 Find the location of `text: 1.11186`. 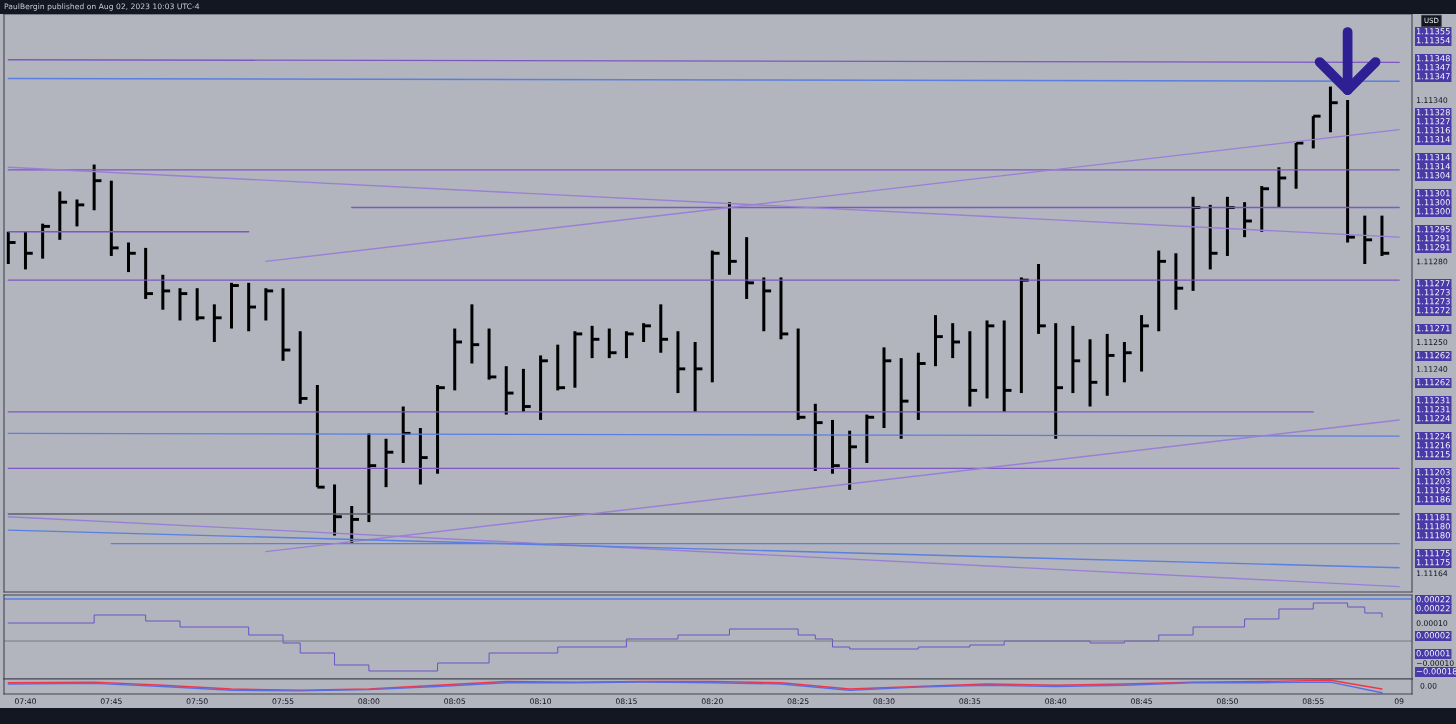

text: 1.11186 is located at coordinates (1433, 499).